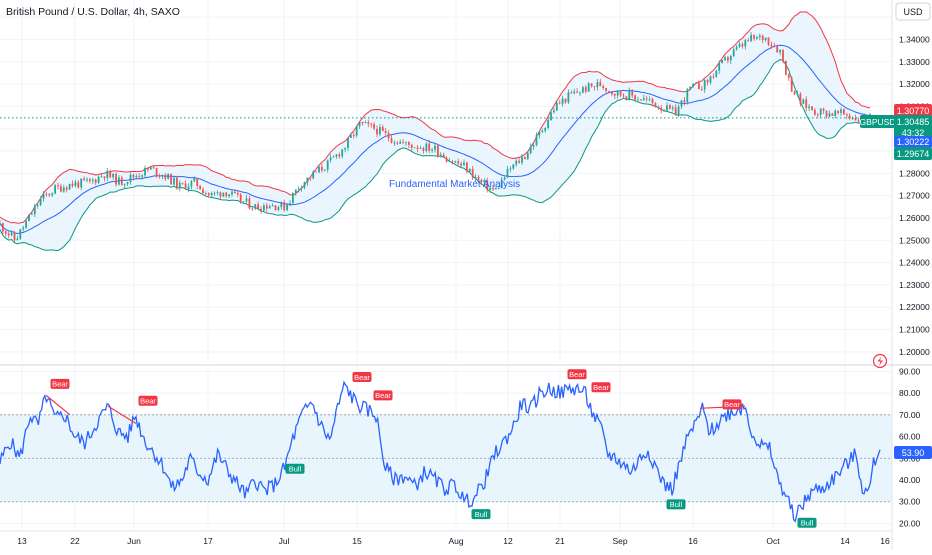 This screenshot has width=932, height=555. I want to click on time-axis: 13 22 Jun 17 Jul 15 Aug 12 21 Sep 16 Oct 14 16, so click(453, 541).